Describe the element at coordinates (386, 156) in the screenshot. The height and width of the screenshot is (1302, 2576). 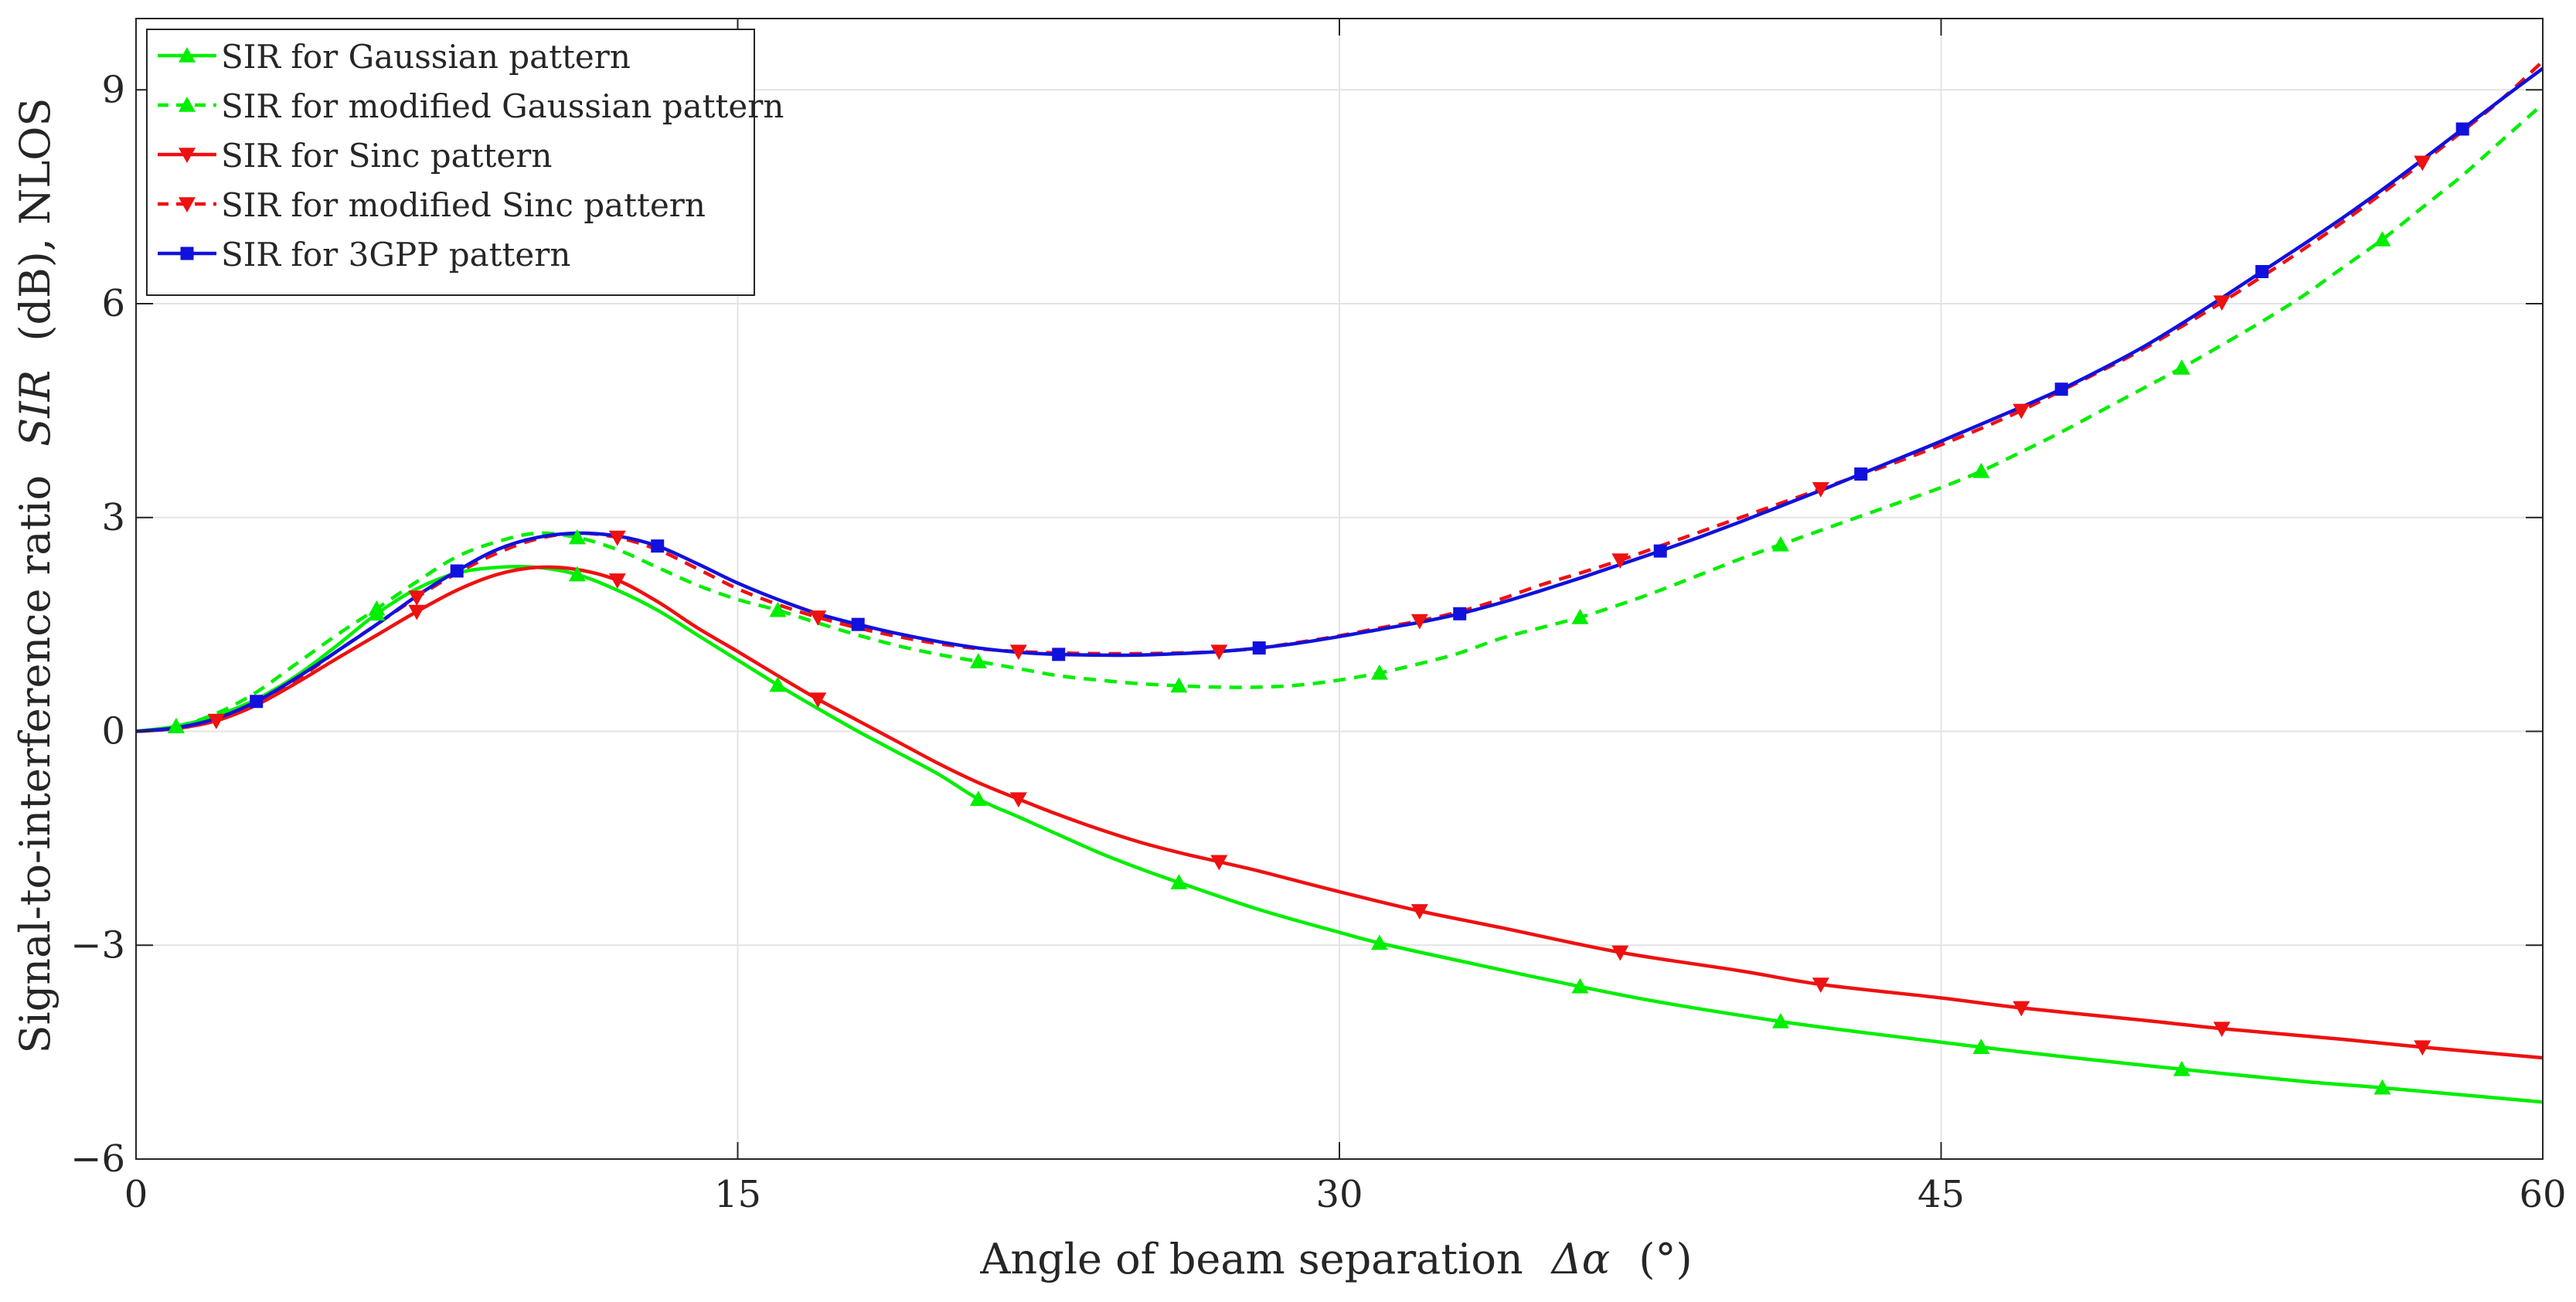
I see `legend-label: SIR for Sinc pattern` at that location.